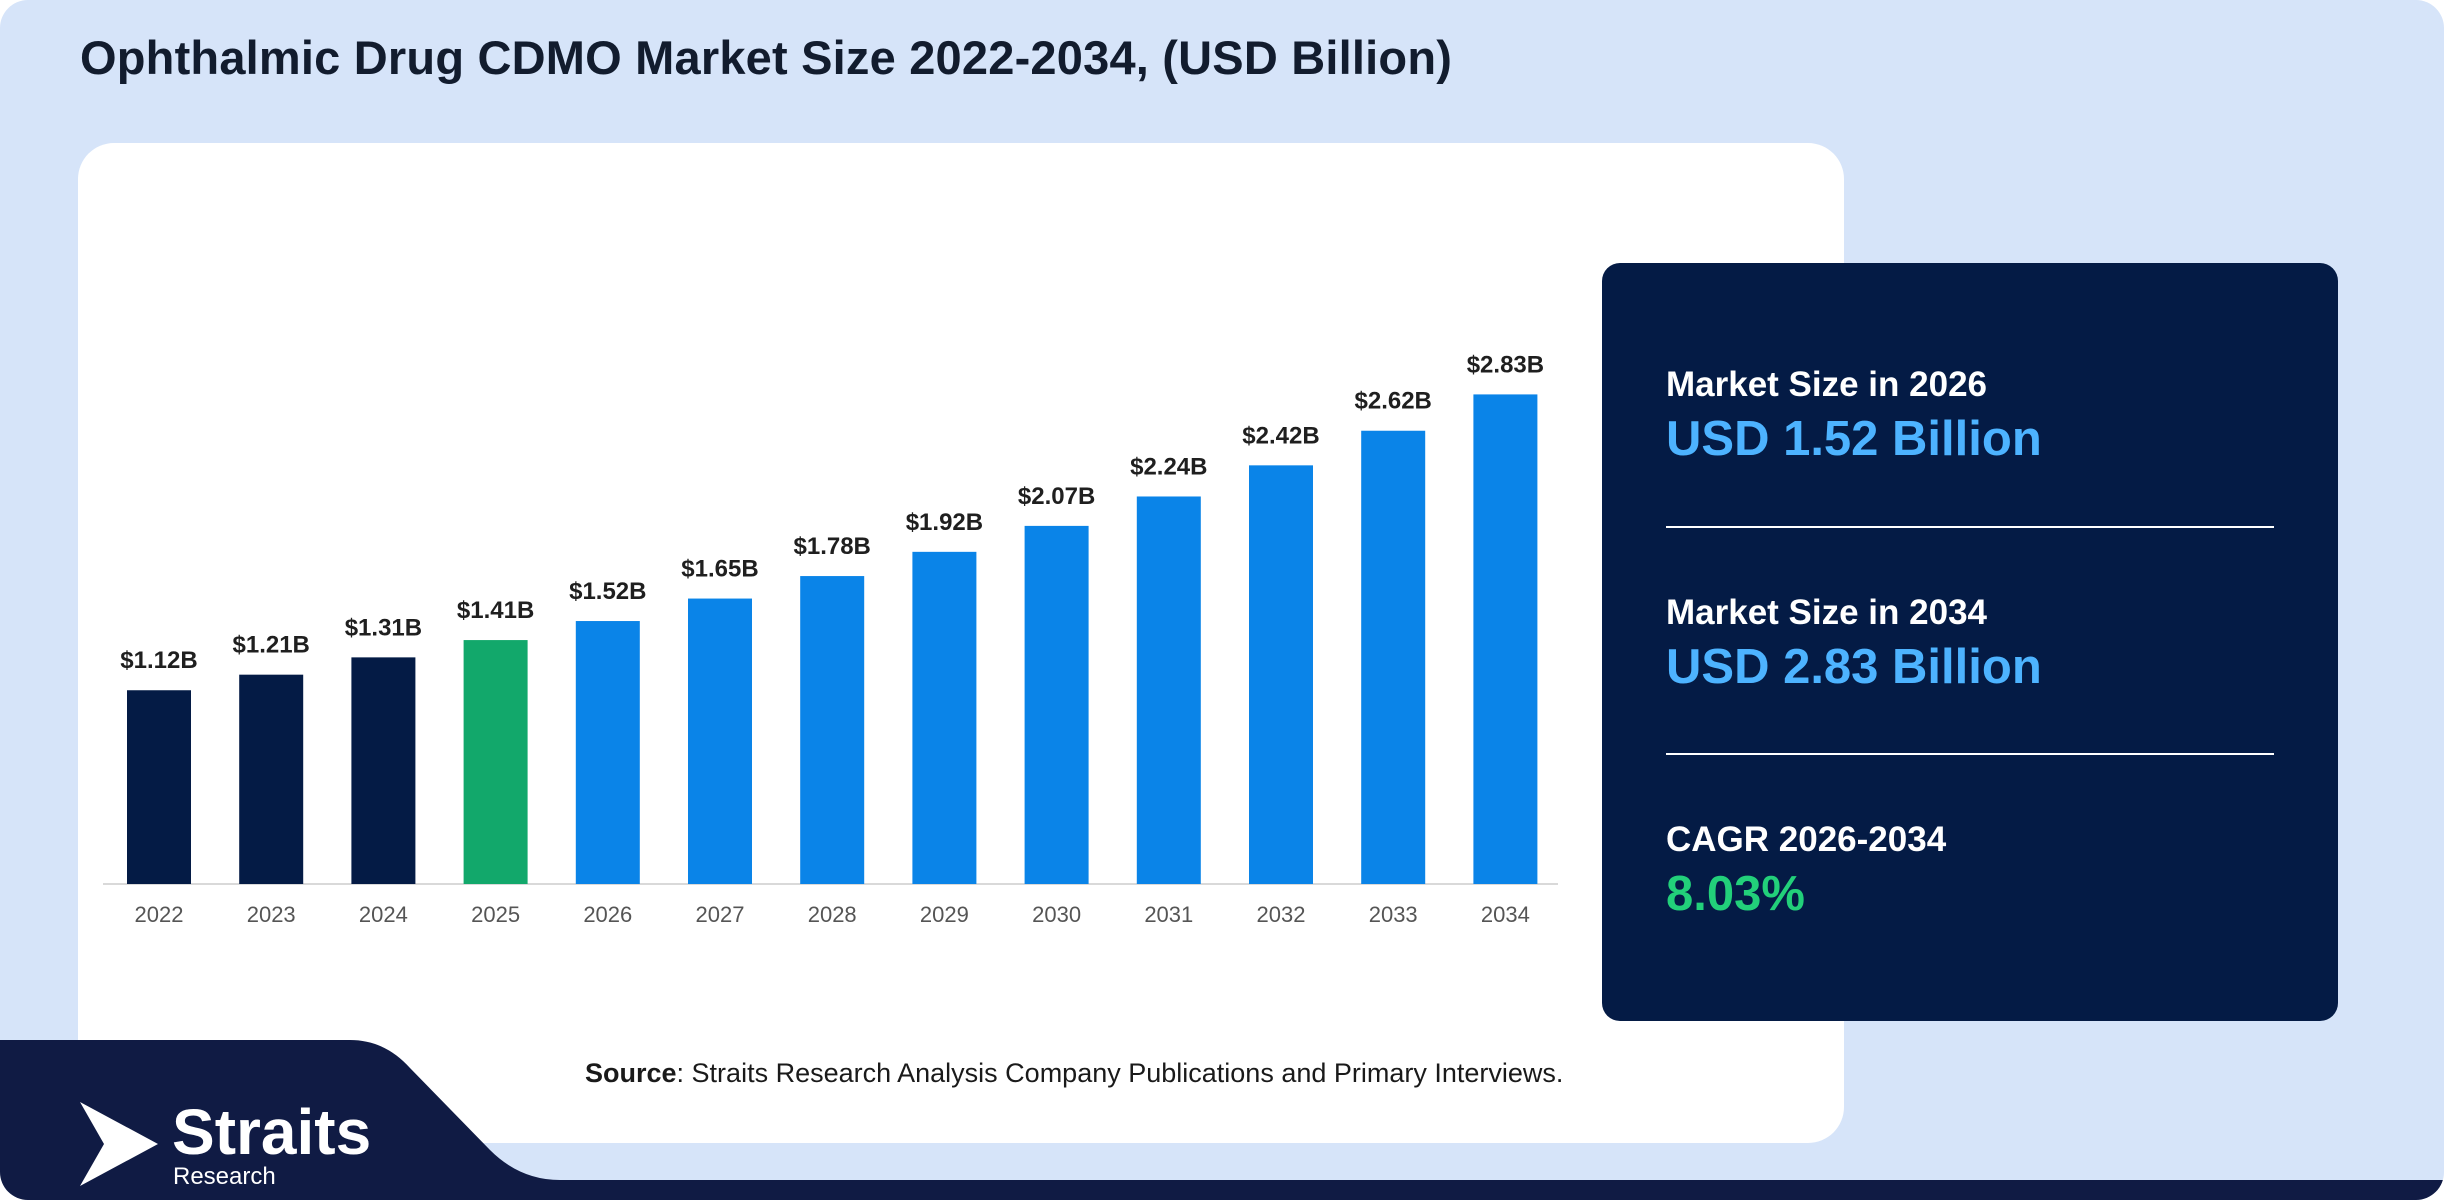 The width and height of the screenshot is (2452, 1200). What do you see at coordinates (1505, 364) in the screenshot?
I see `data-label-2034: $2.83B` at bounding box center [1505, 364].